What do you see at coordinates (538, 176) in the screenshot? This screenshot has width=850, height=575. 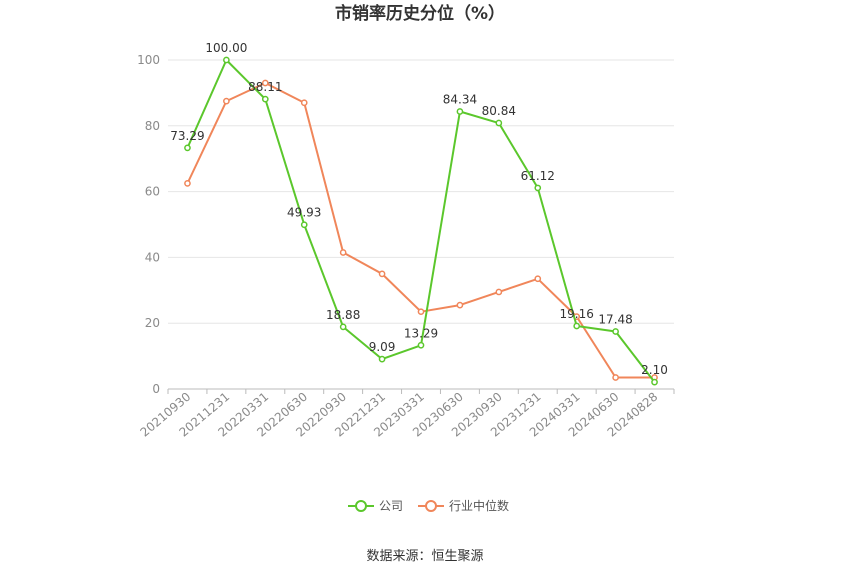 I see `data-label: 61.12` at bounding box center [538, 176].